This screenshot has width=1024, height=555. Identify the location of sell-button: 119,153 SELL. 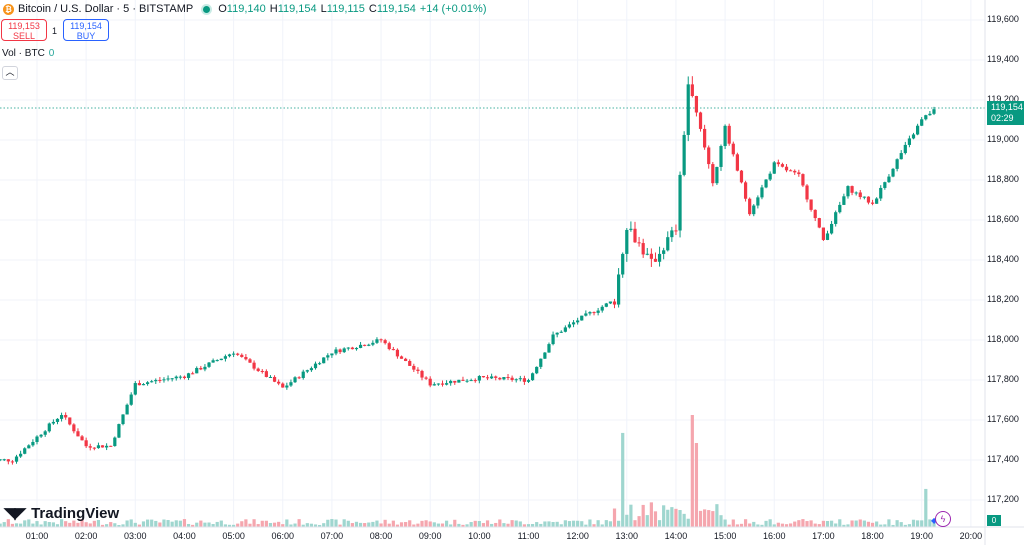
(24, 30).